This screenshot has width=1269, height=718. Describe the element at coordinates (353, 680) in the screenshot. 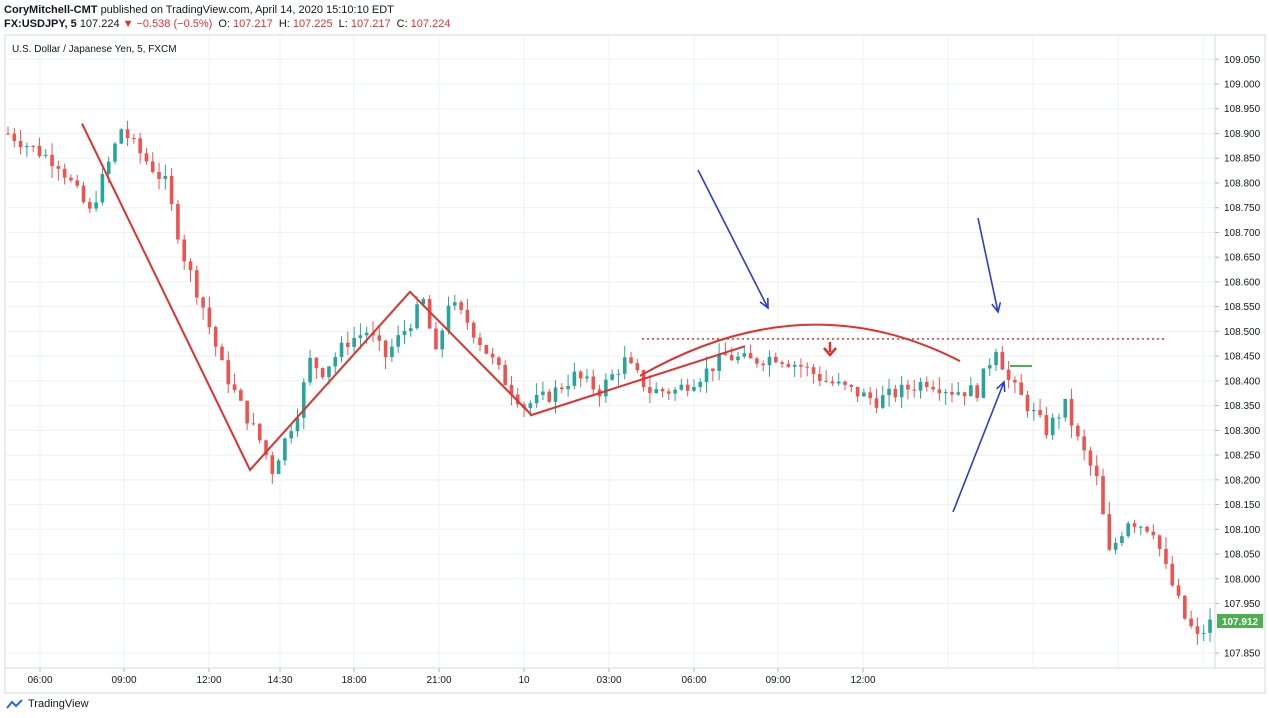

I see `time-tick-label: 18:00` at that location.